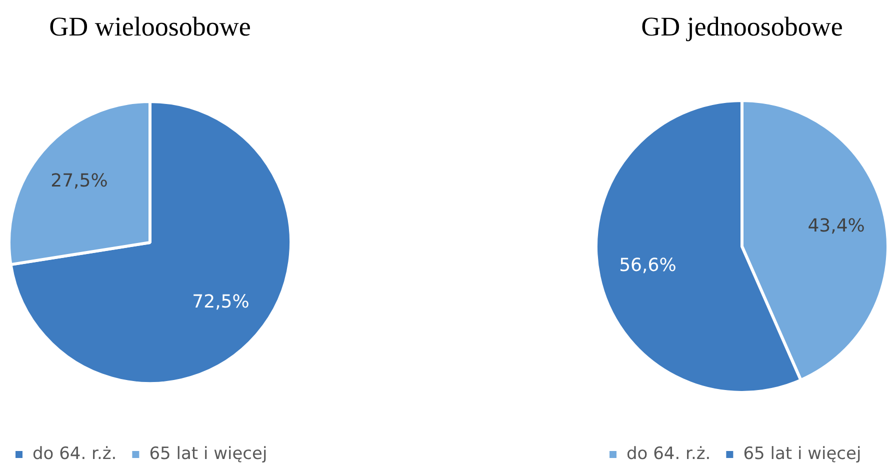 The image size is (890, 473). Describe the element at coordinates (221, 302) in the screenshot. I see `data-label: 72,5%` at that location.